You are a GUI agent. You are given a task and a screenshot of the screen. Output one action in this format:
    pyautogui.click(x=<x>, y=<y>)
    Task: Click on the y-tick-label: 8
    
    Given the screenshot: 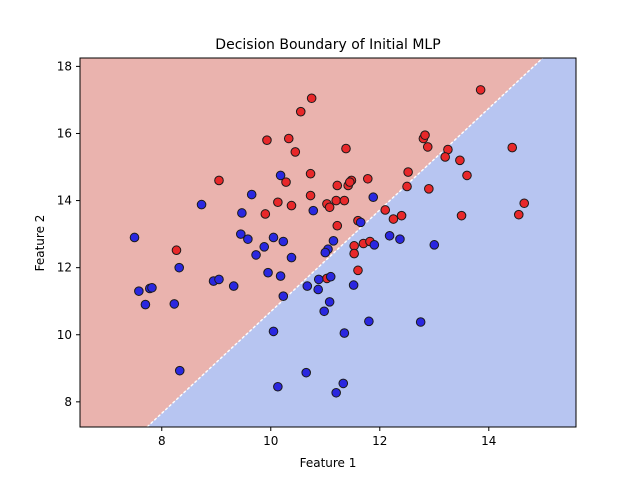 What is the action you would take?
    pyautogui.click(x=68, y=402)
    